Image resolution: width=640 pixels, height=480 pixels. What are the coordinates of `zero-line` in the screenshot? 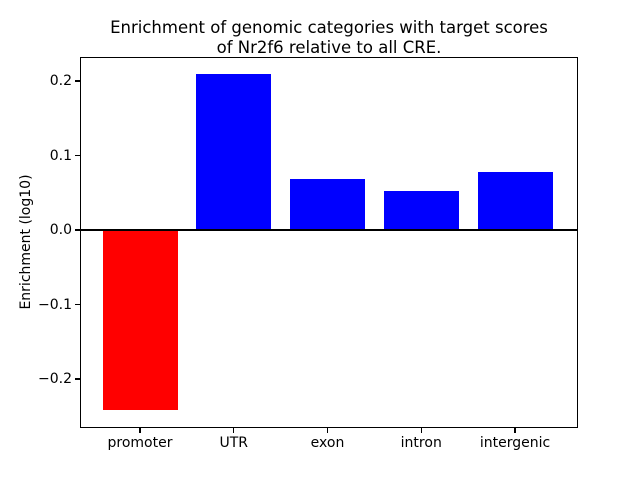 It's located at (329, 230).